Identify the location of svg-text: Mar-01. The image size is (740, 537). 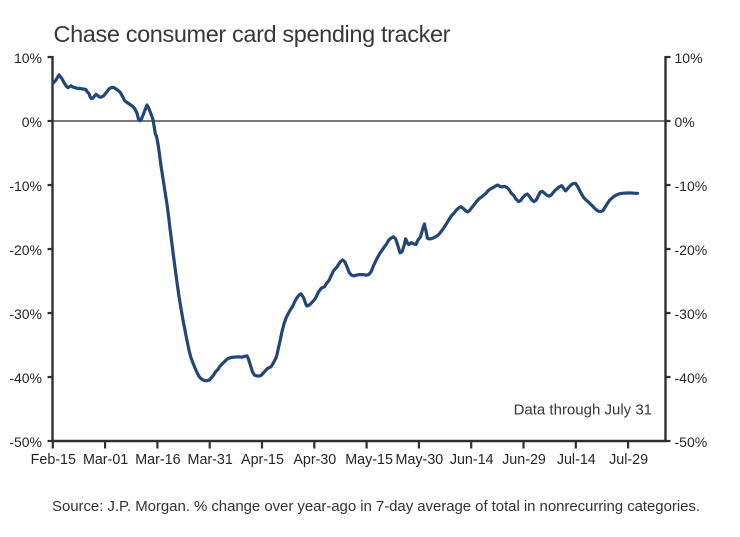
(105, 460).